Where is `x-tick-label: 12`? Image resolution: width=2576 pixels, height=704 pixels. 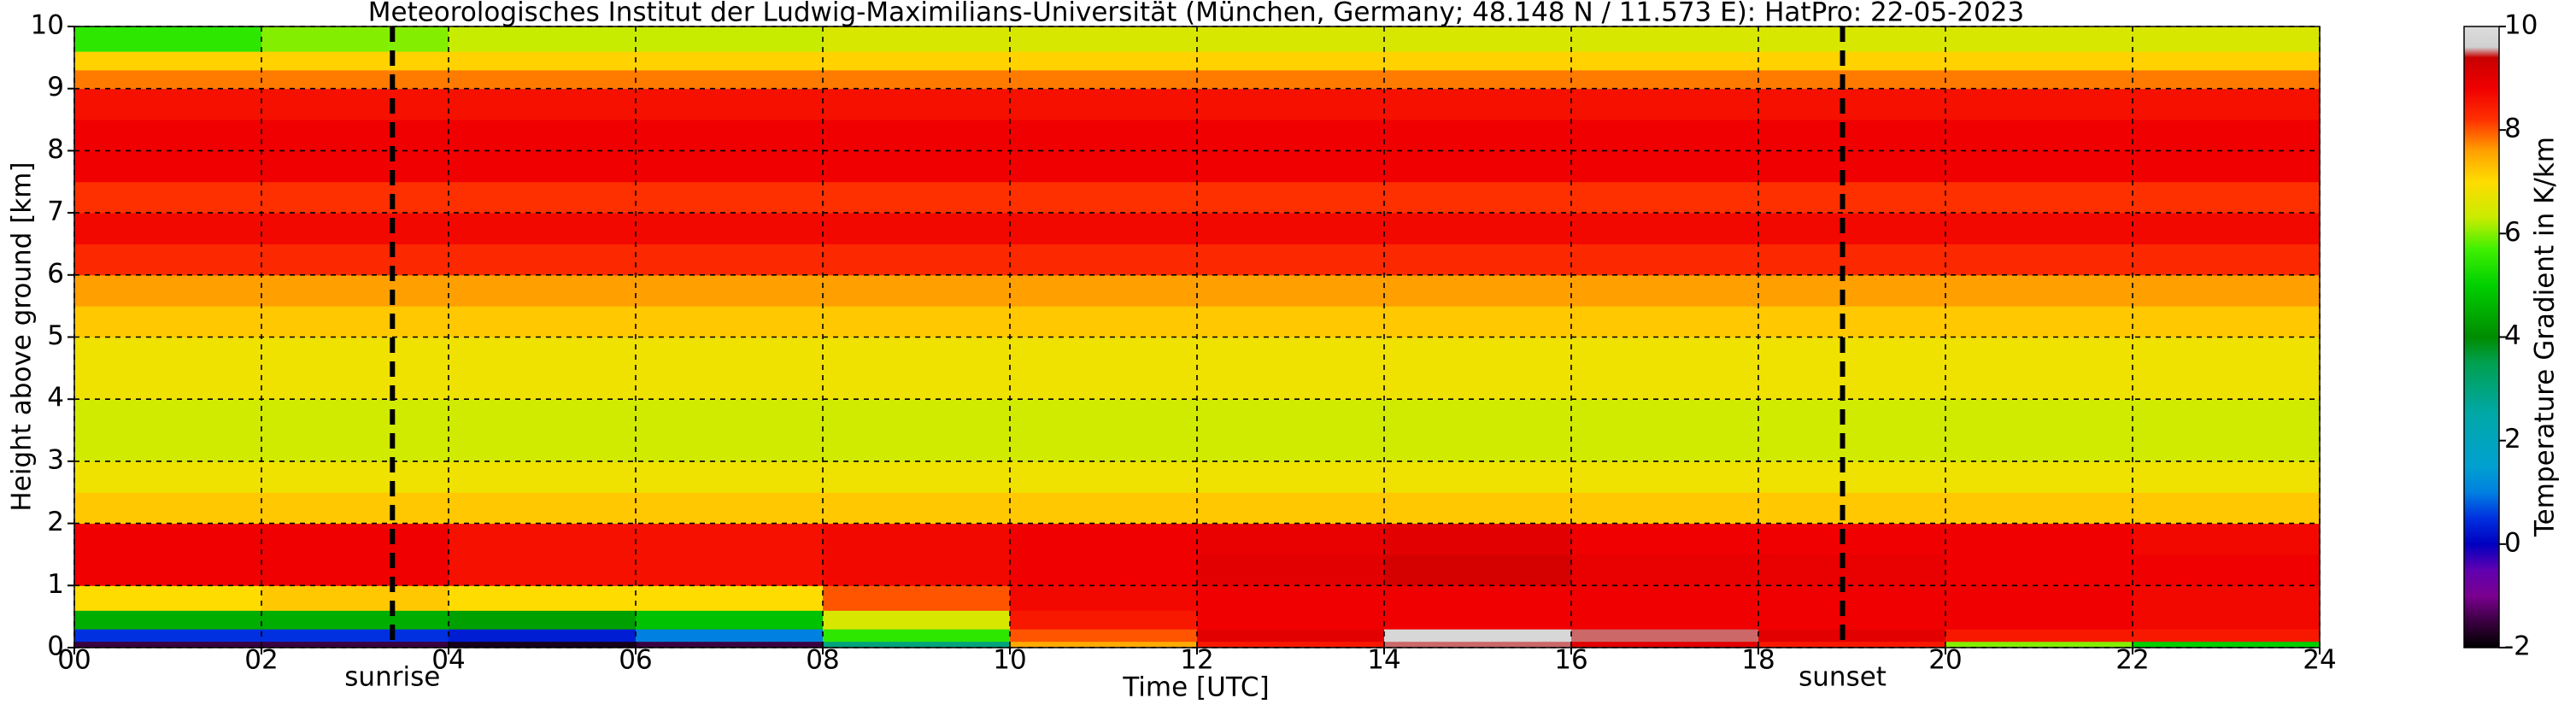
x-tick-label: 12 is located at coordinates (1196, 660).